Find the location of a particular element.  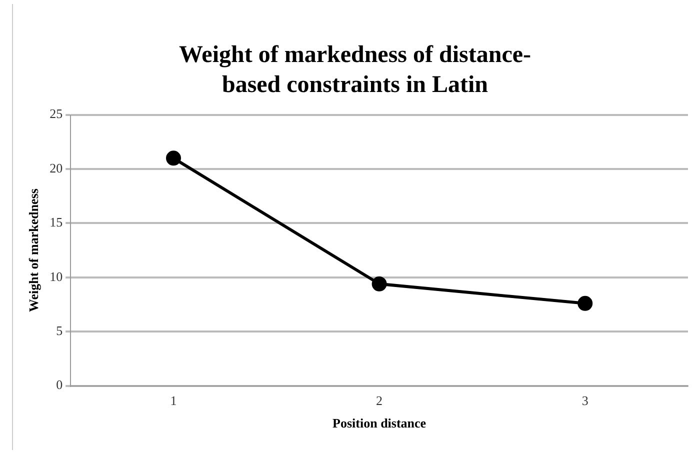

x-tick-label: 1 is located at coordinates (173, 400).